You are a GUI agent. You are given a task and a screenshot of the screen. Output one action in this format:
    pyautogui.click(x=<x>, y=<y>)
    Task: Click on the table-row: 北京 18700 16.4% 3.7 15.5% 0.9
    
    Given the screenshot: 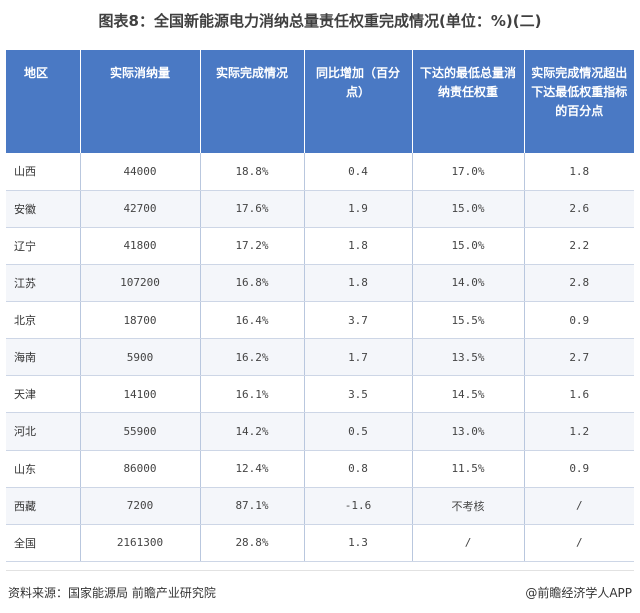 What is the action you would take?
    pyautogui.click(x=320, y=320)
    